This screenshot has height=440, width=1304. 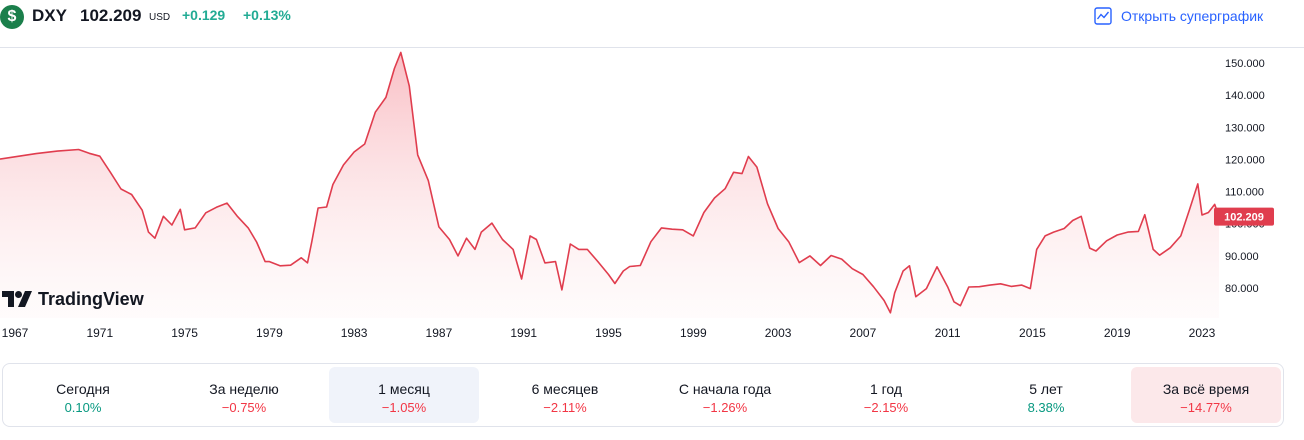 What do you see at coordinates (1046, 389) in the screenshot?
I see `period-label: 5 лет` at bounding box center [1046, 389].